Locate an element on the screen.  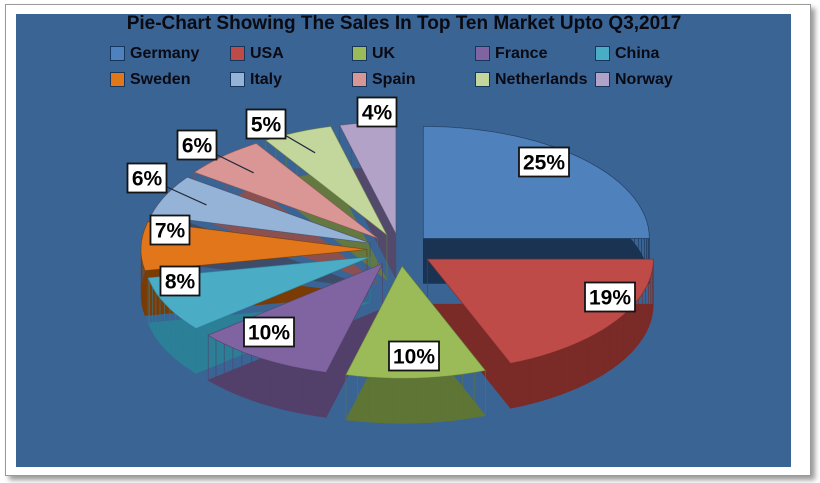
slice-label-box-germany is located at coordinates (544, 162).